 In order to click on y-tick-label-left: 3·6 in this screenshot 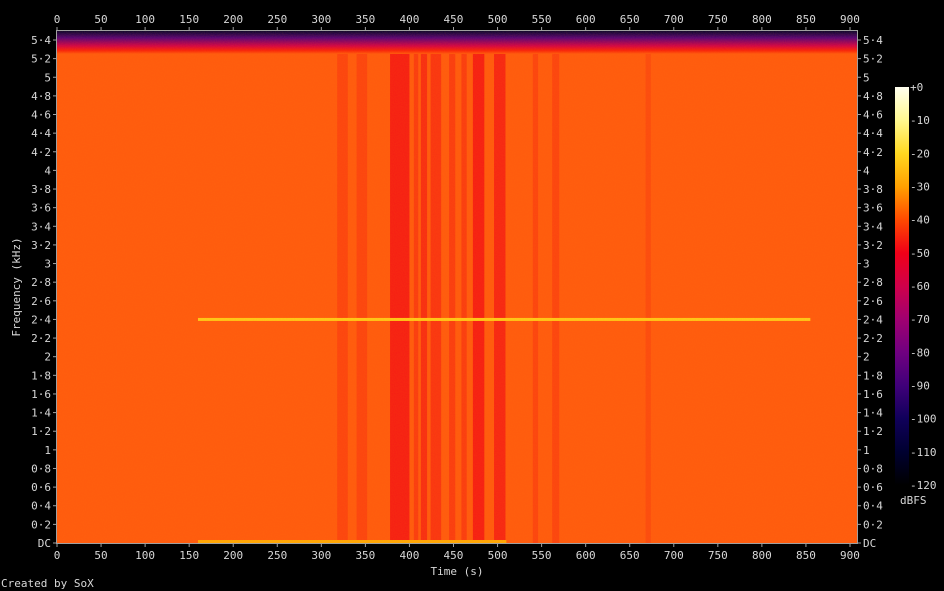, I will do `click(41, 208)`.